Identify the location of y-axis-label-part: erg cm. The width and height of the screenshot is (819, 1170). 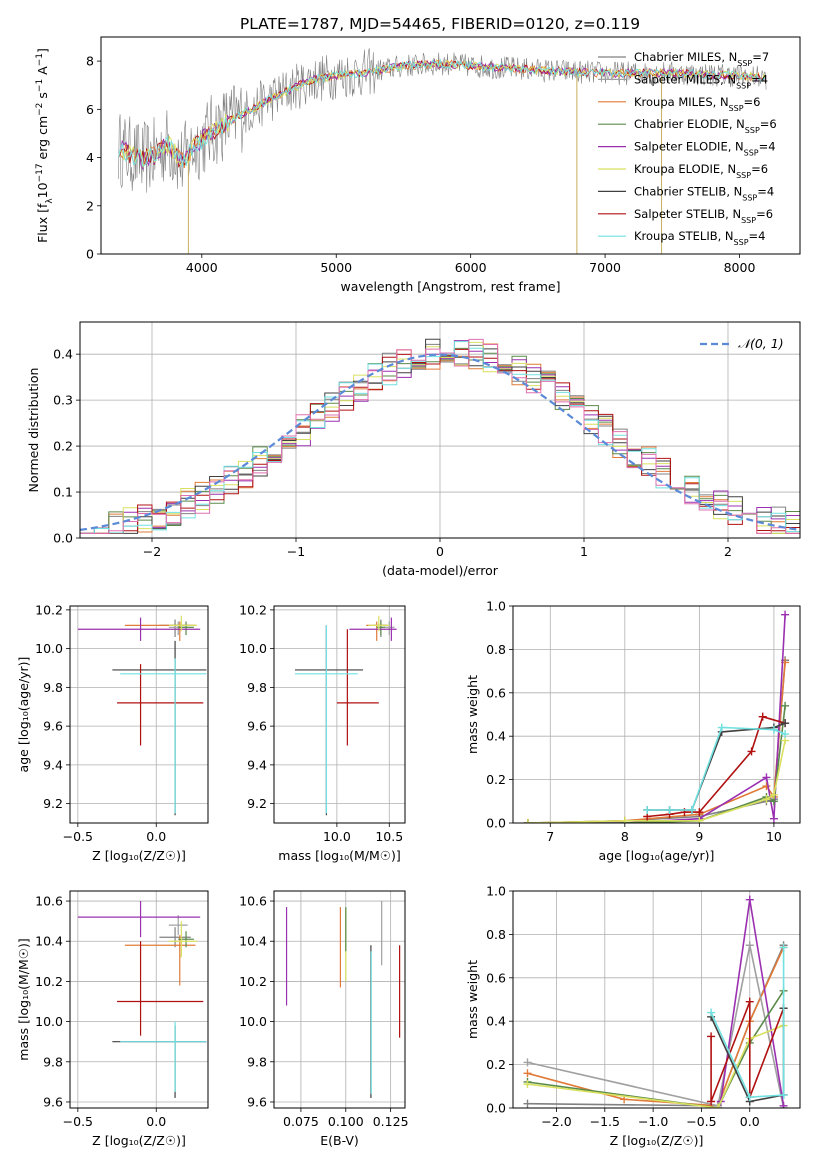
(42, 140).